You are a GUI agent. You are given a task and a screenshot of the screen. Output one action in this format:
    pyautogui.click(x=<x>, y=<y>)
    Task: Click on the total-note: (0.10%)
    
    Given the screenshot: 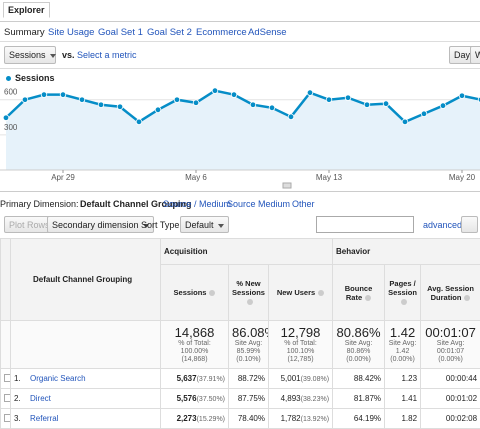 What is the action you would take?
    pyautogui.click(x=248, y=359)
    